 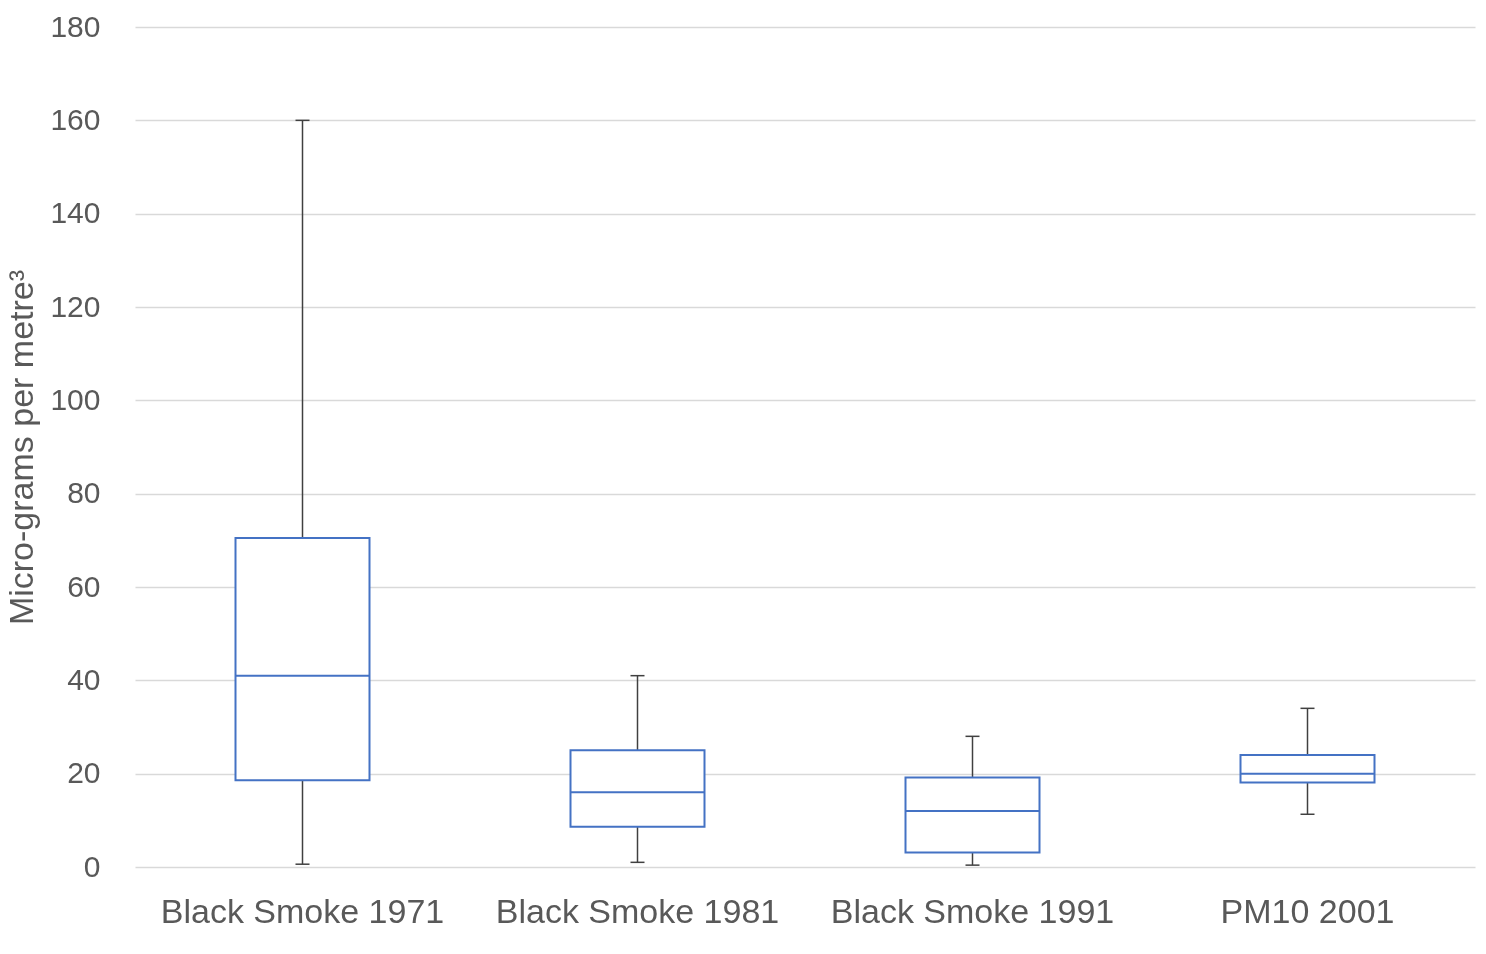 I want to click on y-tick-label: 0, so click(x=92, y=866).